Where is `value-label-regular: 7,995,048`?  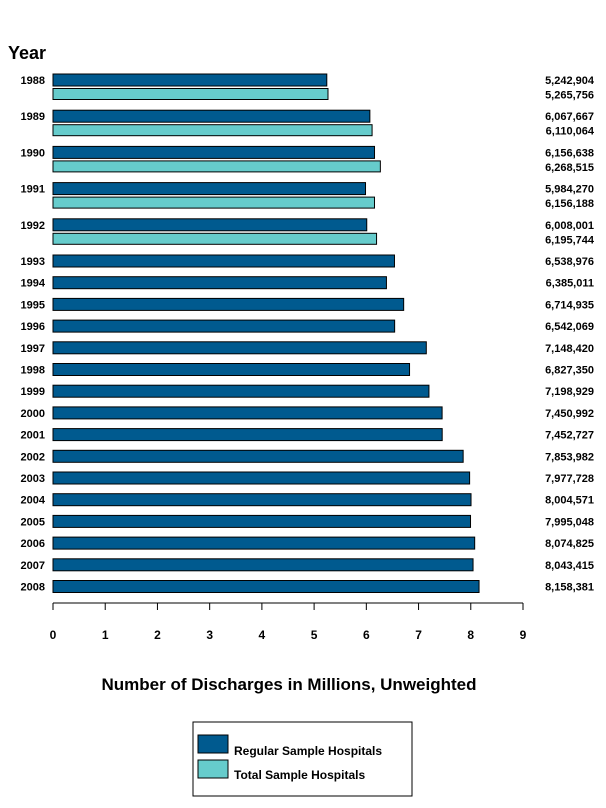 value-label-regular: 7,995,048 is located at coordinates (569, 522).